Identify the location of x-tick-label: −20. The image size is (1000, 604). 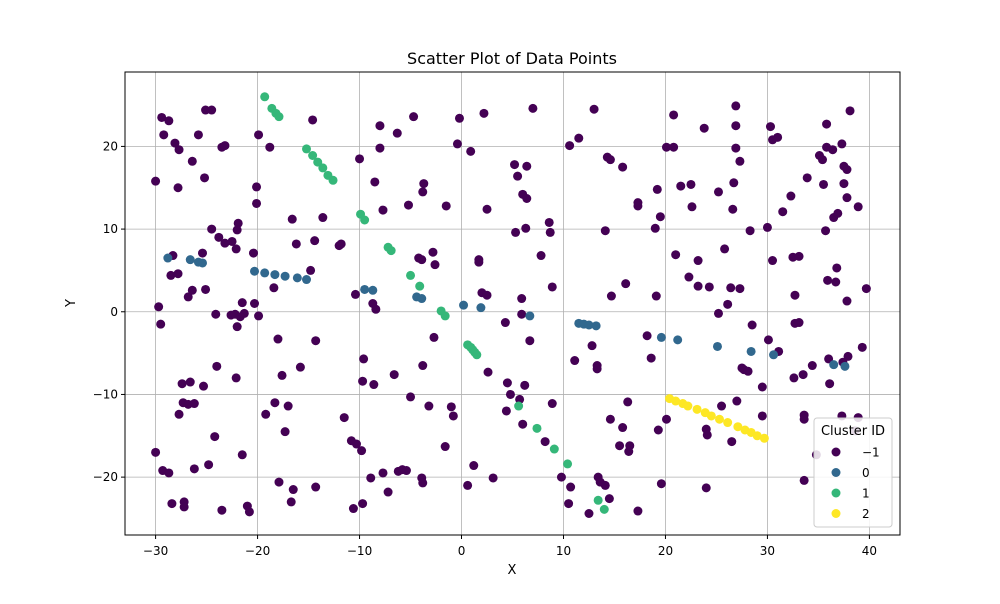
(257, 551).